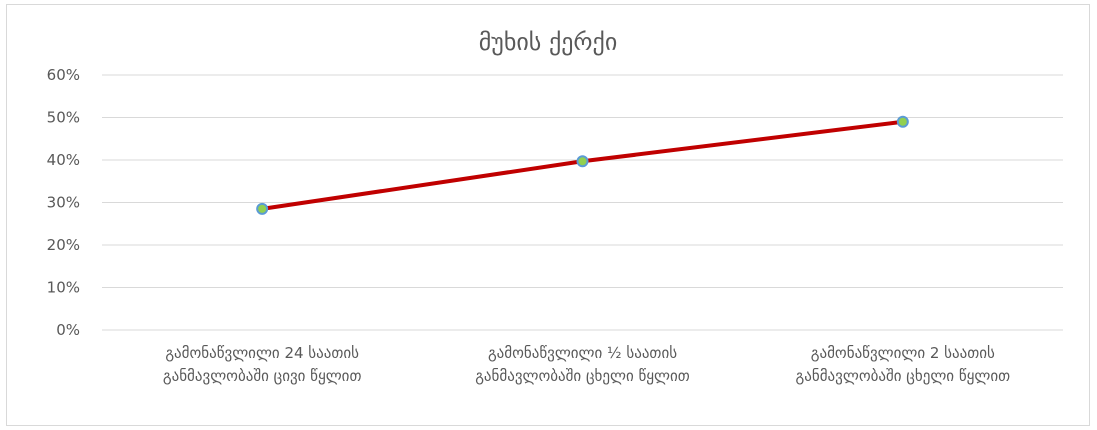  I want to click on chart-title: მუხის ქერქი, so click(548, 42).